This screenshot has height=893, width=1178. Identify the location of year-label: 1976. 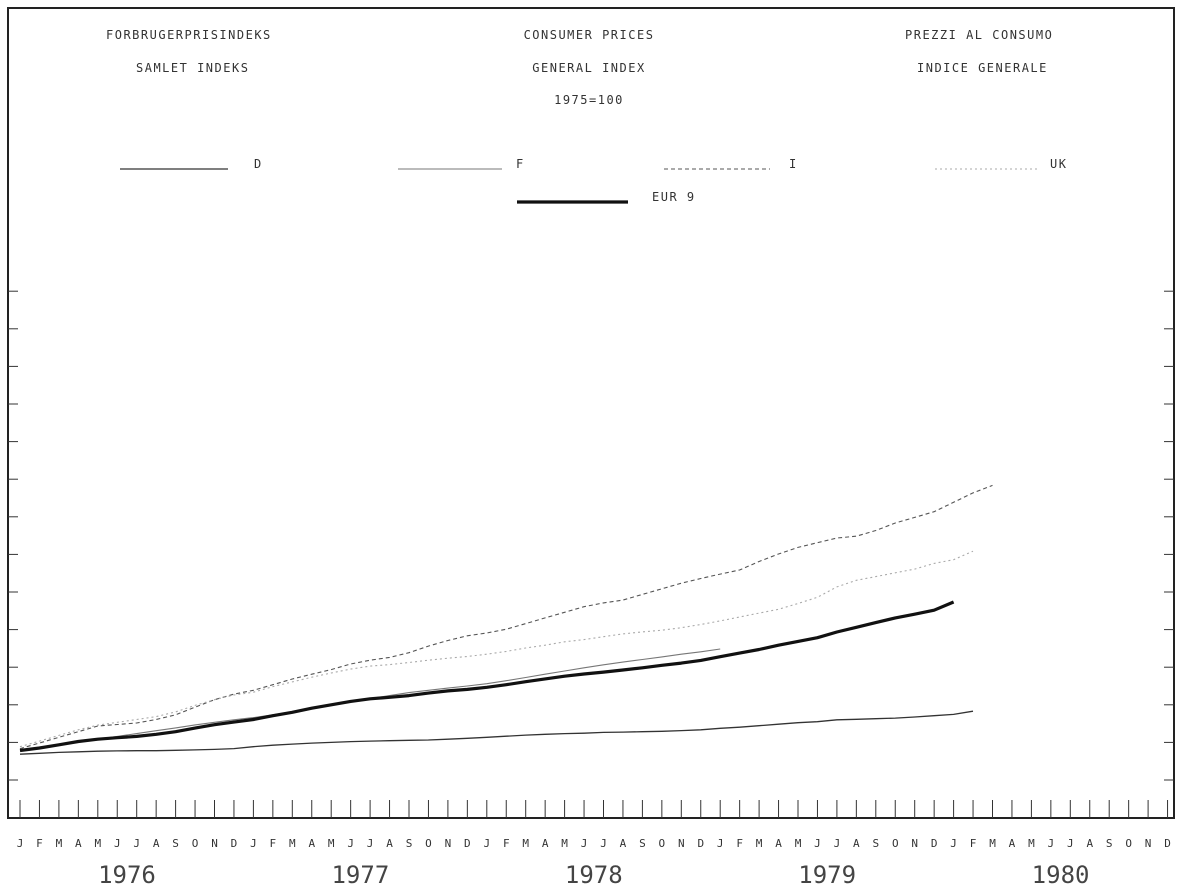
(127, 875).